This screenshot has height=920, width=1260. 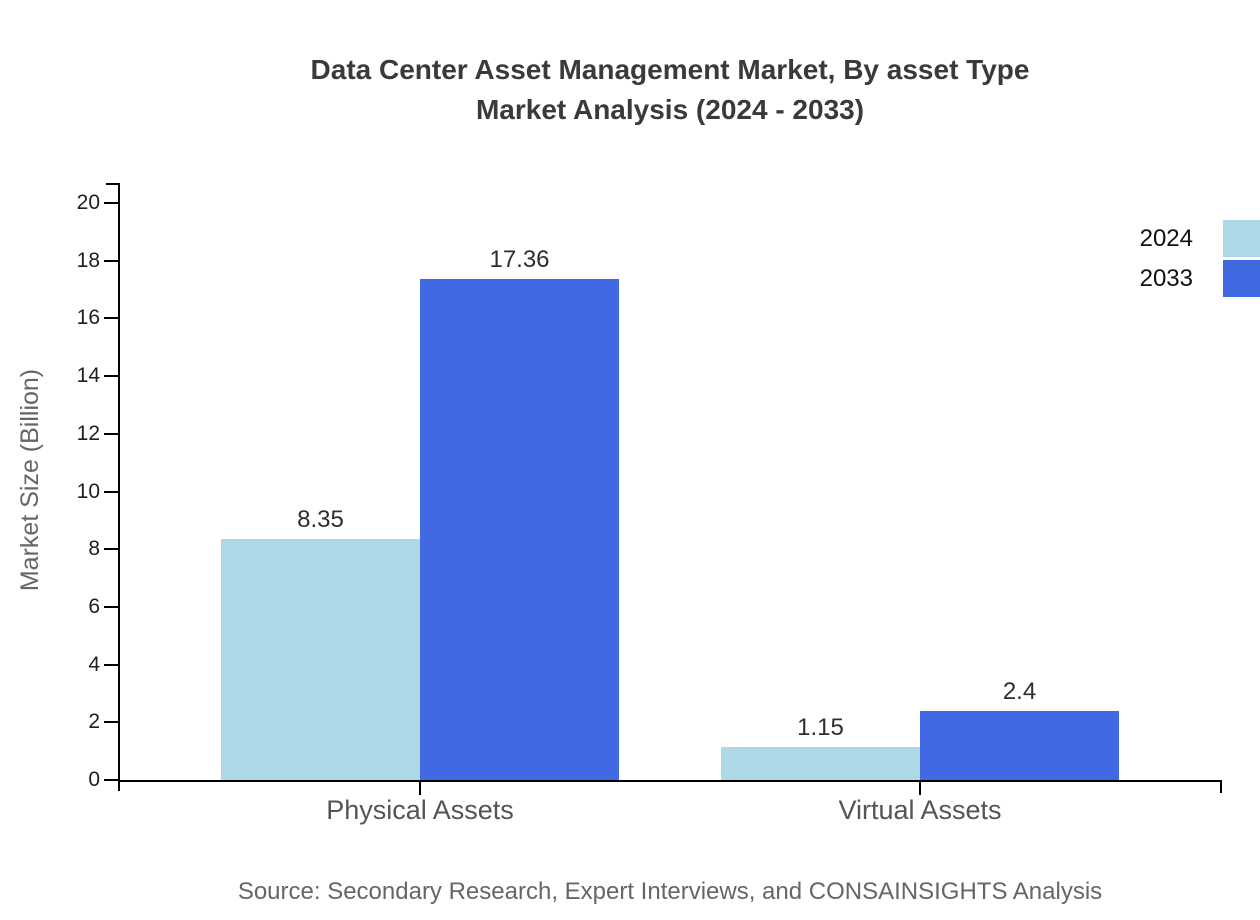 What do you see at coordinates (320, 660) in the screenshot?
I see `bar-physical-assets-2024` at bounding box center [320, 660].